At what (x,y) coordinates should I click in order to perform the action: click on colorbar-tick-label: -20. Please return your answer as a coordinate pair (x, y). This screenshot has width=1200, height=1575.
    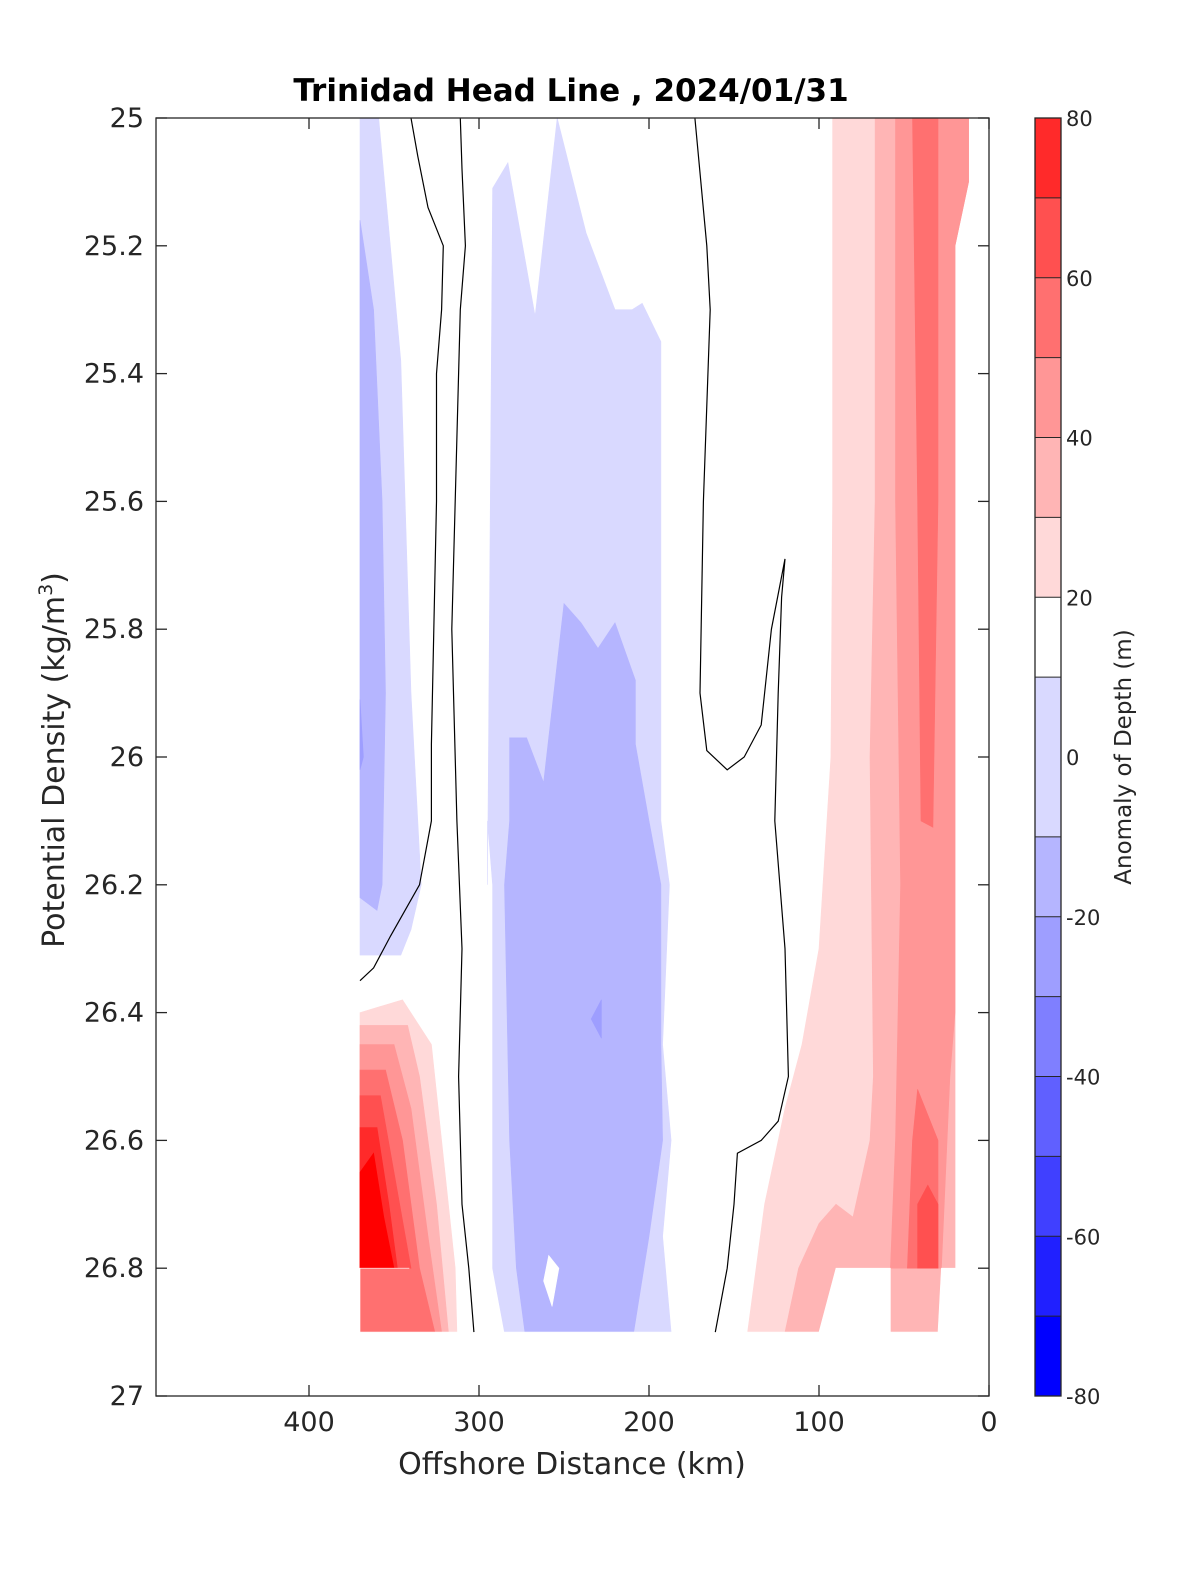
    Looking at the image, I should click on (1083, 918).